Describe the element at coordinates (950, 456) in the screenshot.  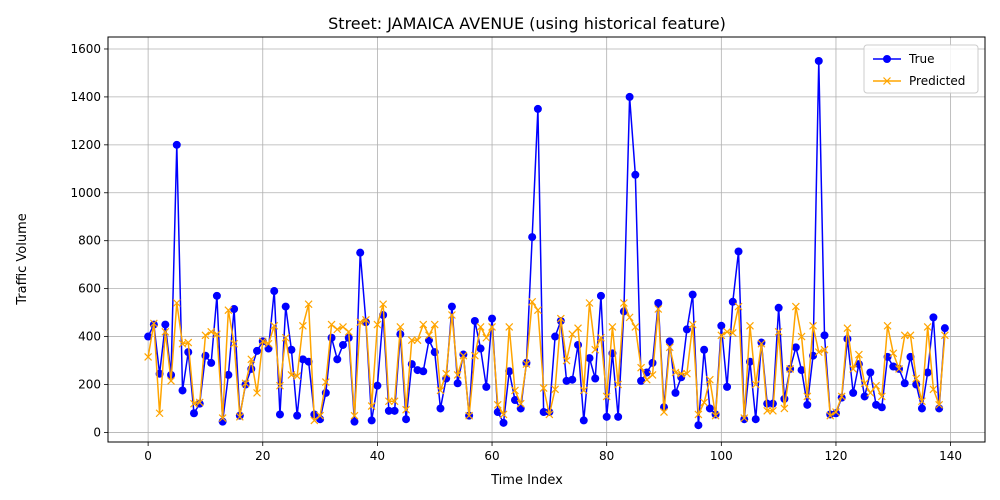
I see `x-tick-label: 140` at that location.